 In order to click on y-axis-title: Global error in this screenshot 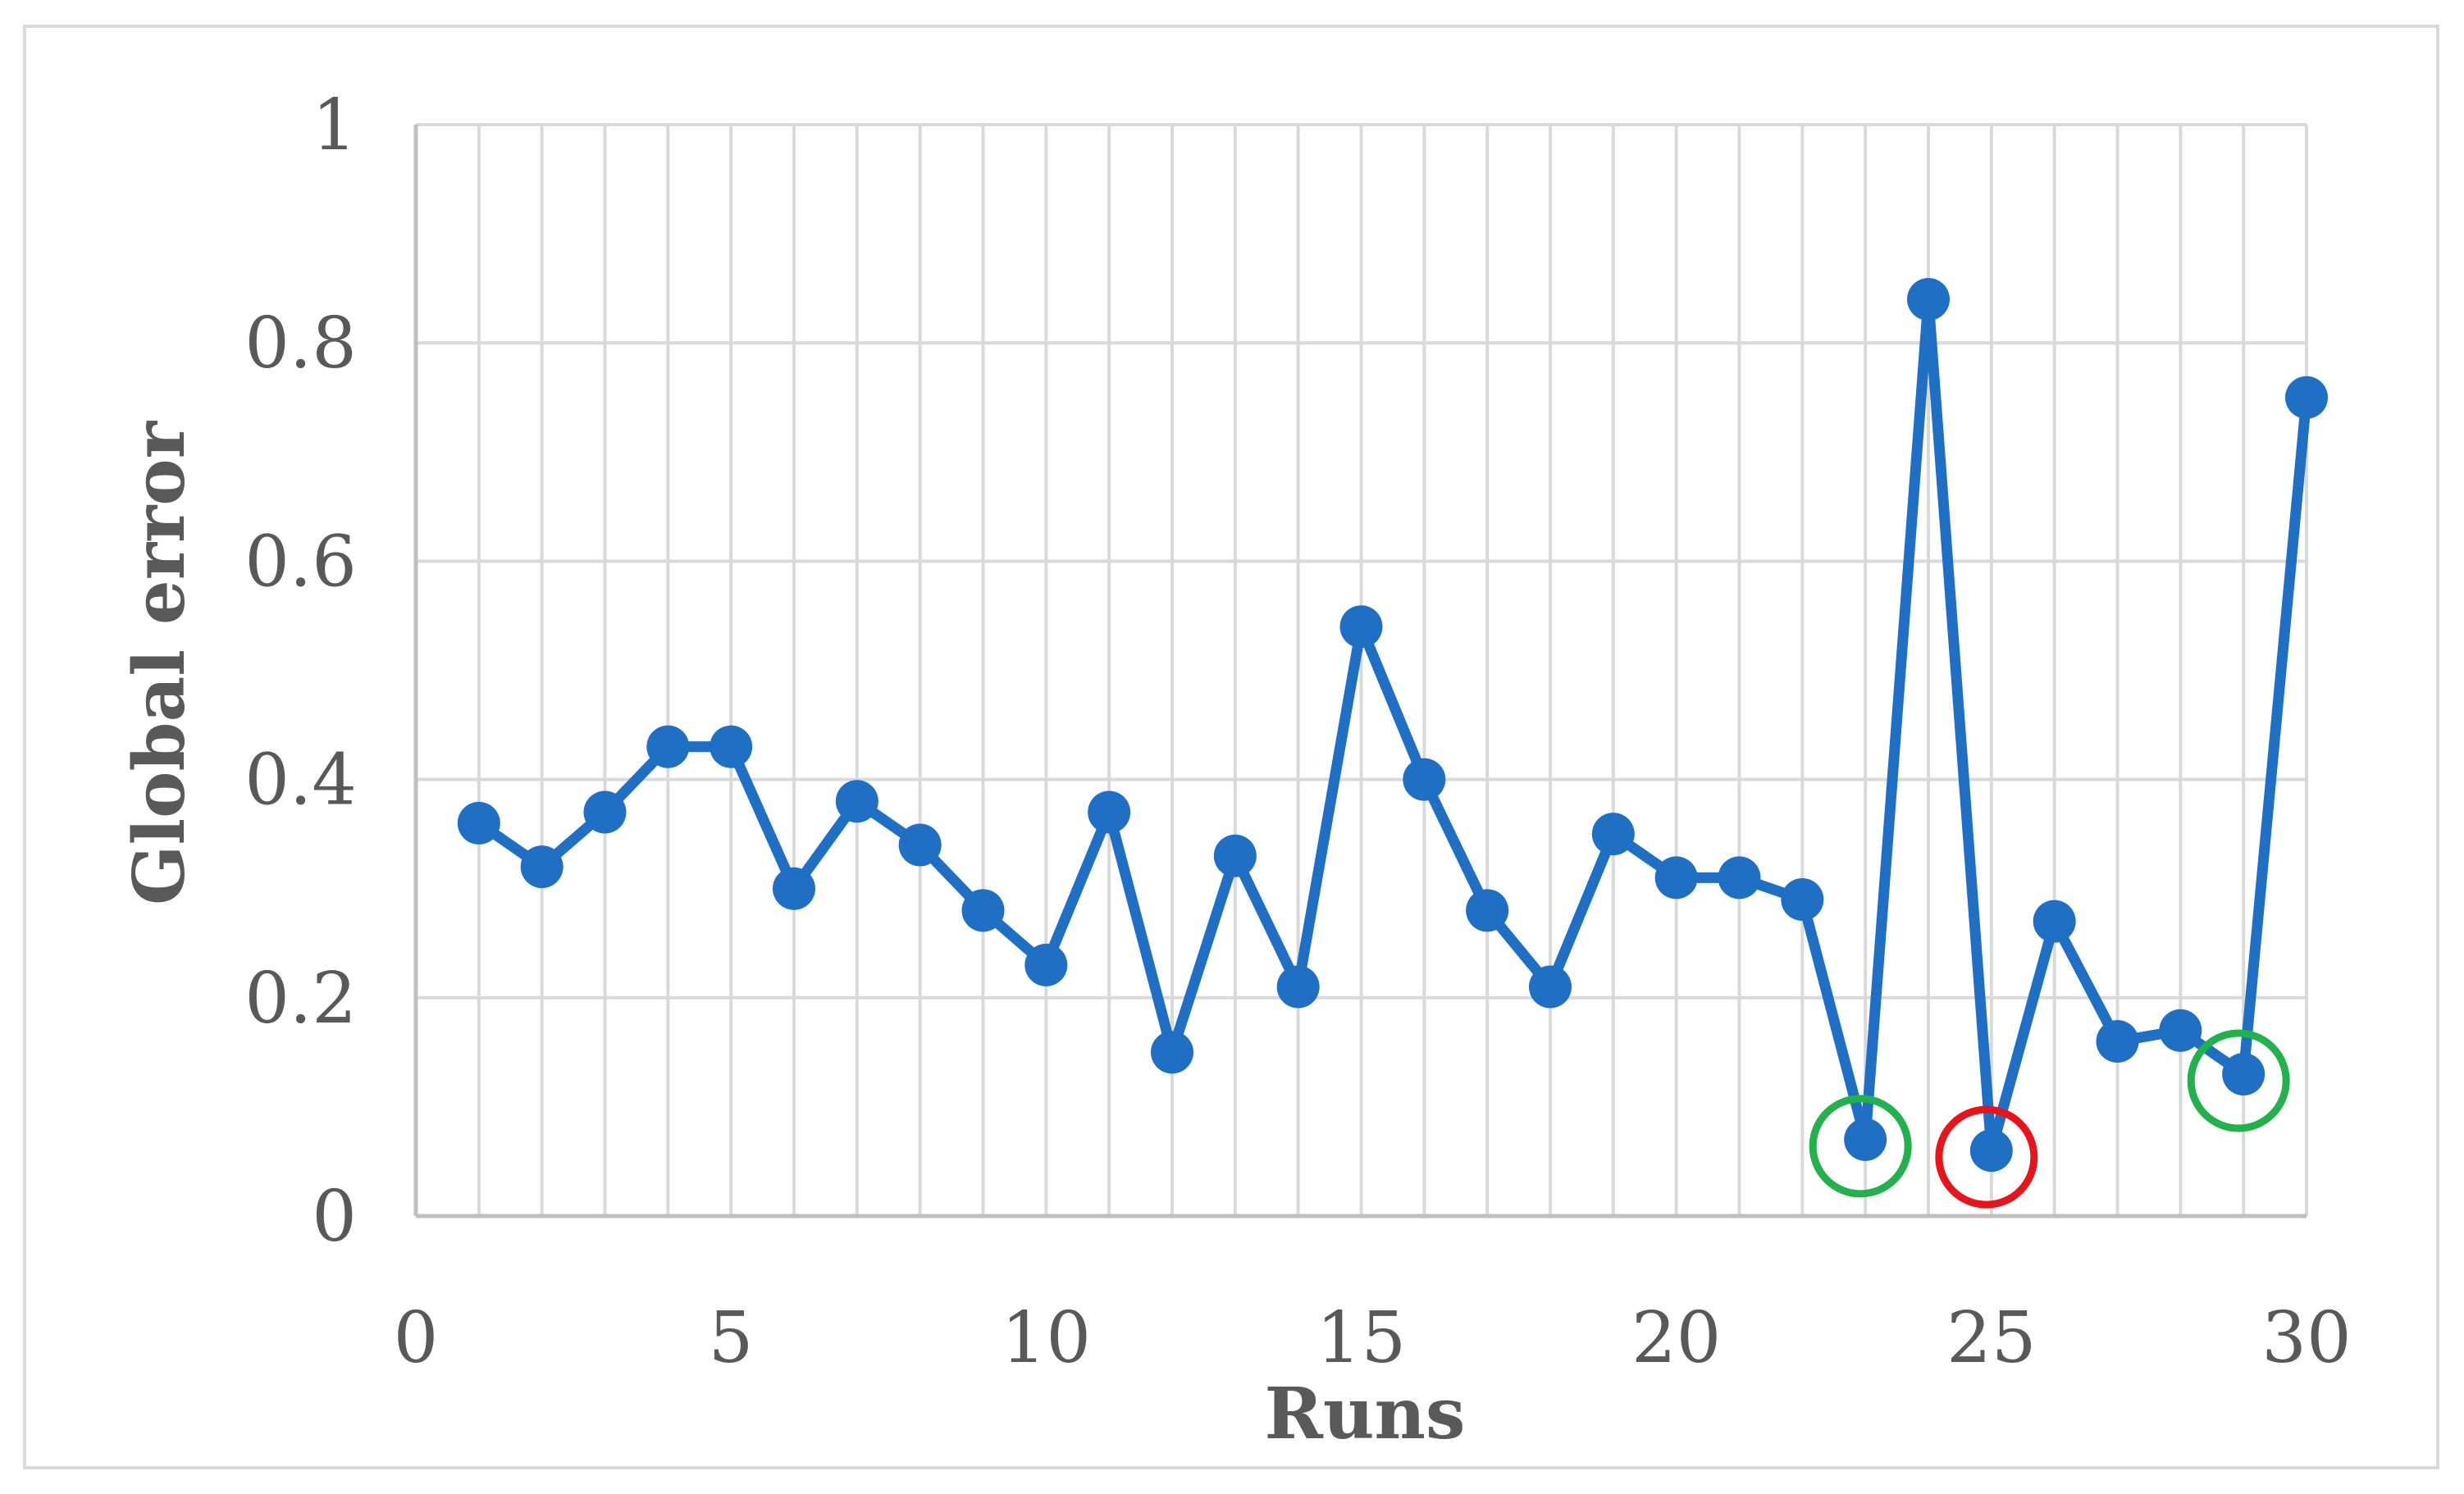, I will do `click(159, 662)`.